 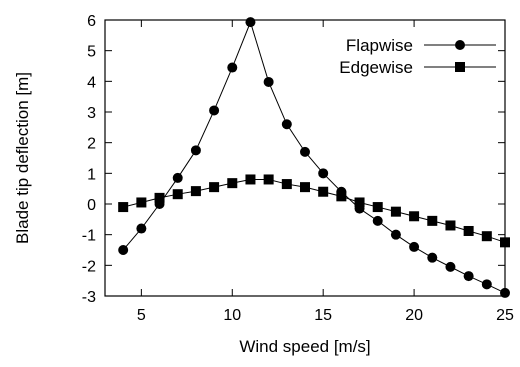 What do you see at coordinates (89, 236) in the screenshot?
I see `y-tick-label: -1` at bounding box center [89, 236].